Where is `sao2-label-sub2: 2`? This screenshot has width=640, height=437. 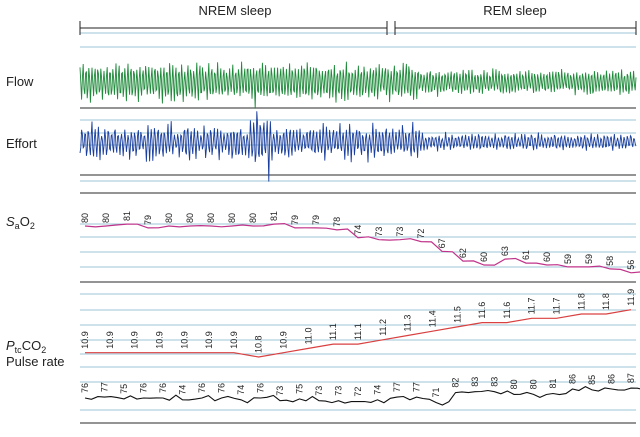 sao2-label-sub2: 2 is located at coordinates (32, 226).